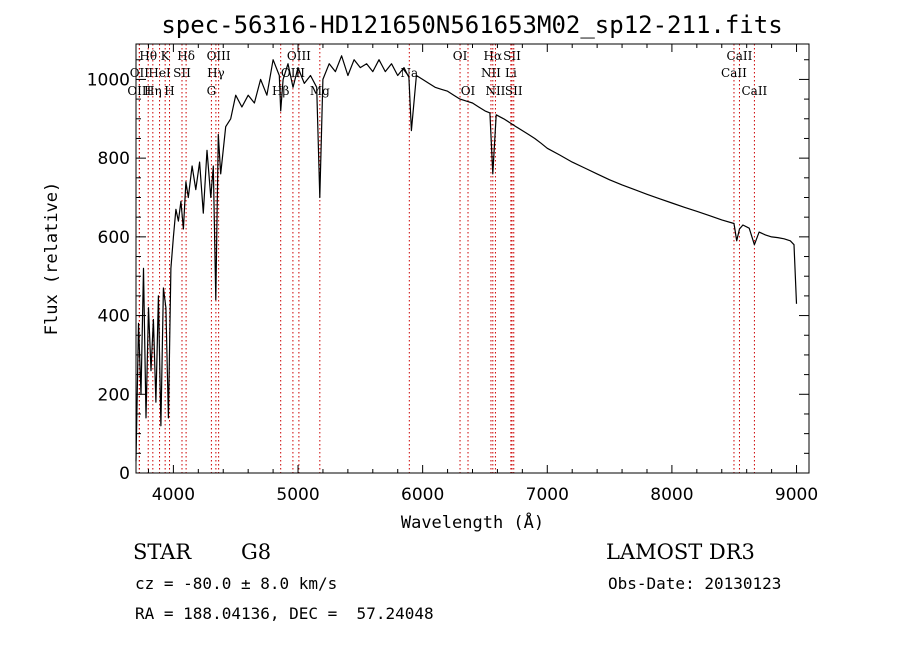 Image resolution: width=900 pixels, height=649 pixels. Describe the element at coordinates (114, 159) in the screenshot. I see `y-tick-label: 800` at that location.